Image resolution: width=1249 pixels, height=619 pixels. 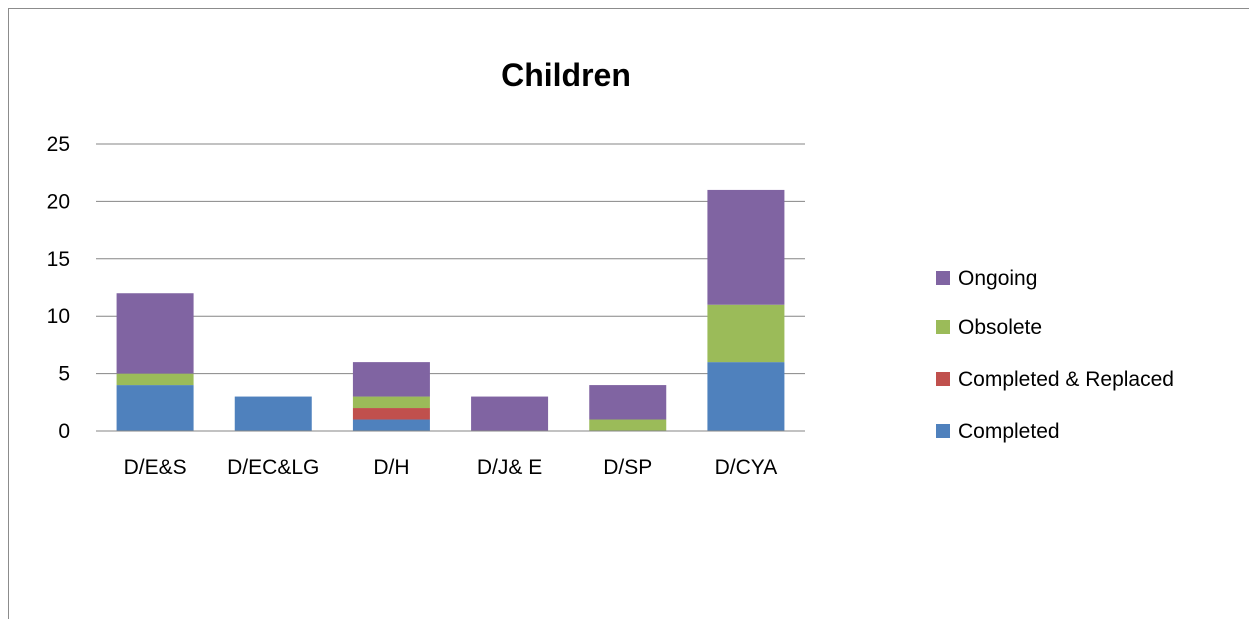 I want to click on legend-label: Ongoing, so click(x=997, y=278).